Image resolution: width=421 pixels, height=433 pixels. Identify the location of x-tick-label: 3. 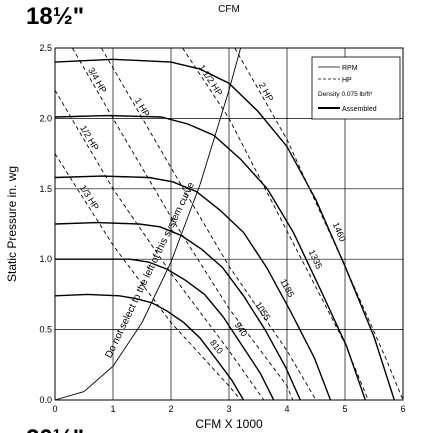
(228, 409).